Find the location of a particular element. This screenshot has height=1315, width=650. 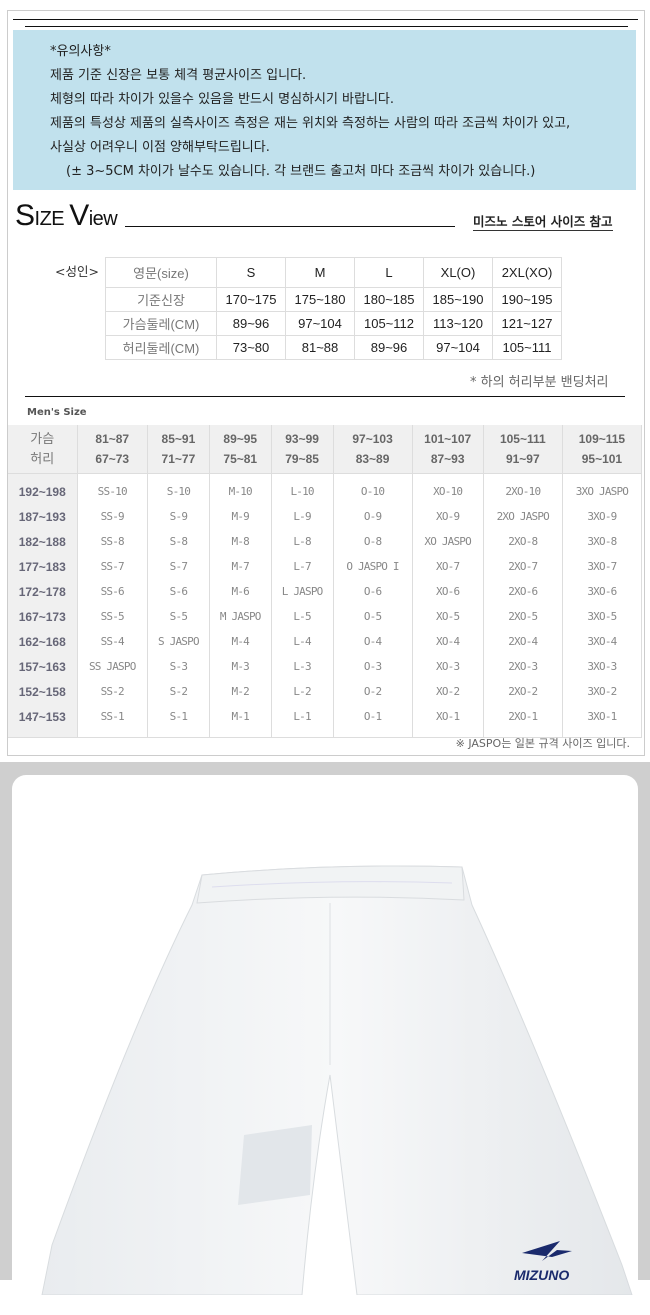

column-header: 81~87 67~73 is located at coordinates (112, 449).